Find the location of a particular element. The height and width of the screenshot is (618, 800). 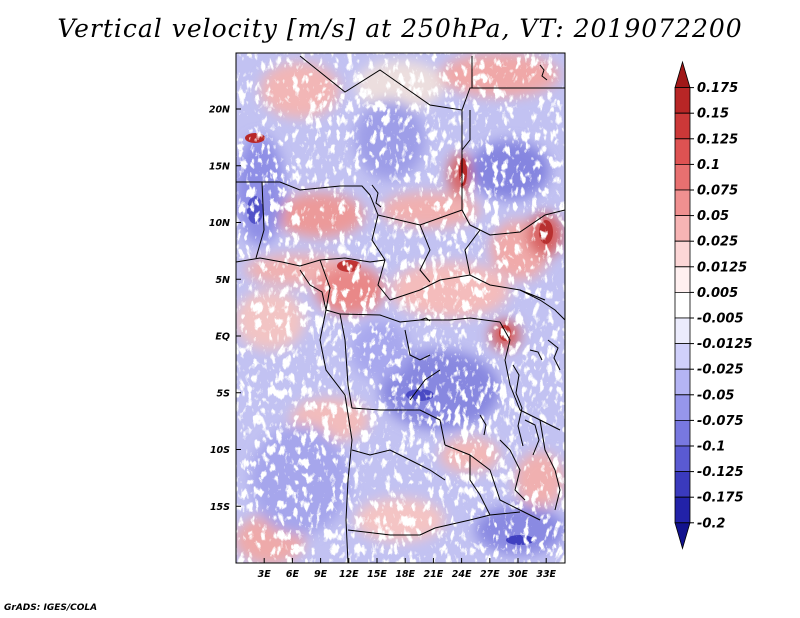

colorbar-label: -0.005 is located at coordinates (720, 319).